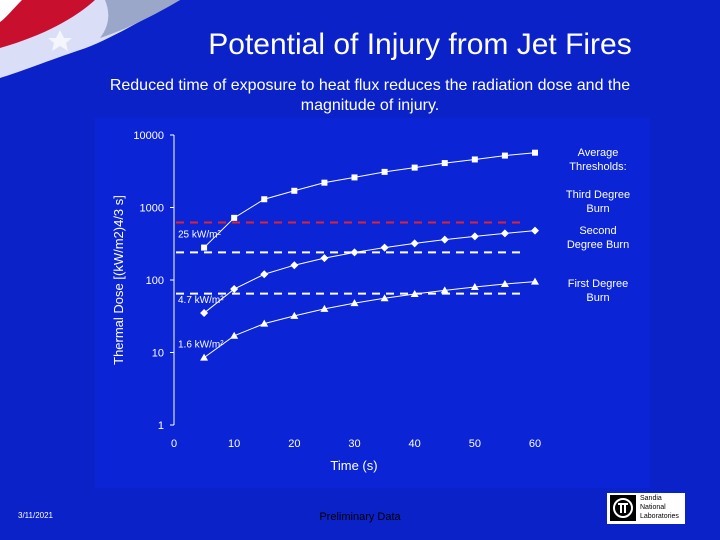  Describe the element at coordinates (598, 202) in the screenshot. I see `legend-entry: Third Degree Burn` at that location.